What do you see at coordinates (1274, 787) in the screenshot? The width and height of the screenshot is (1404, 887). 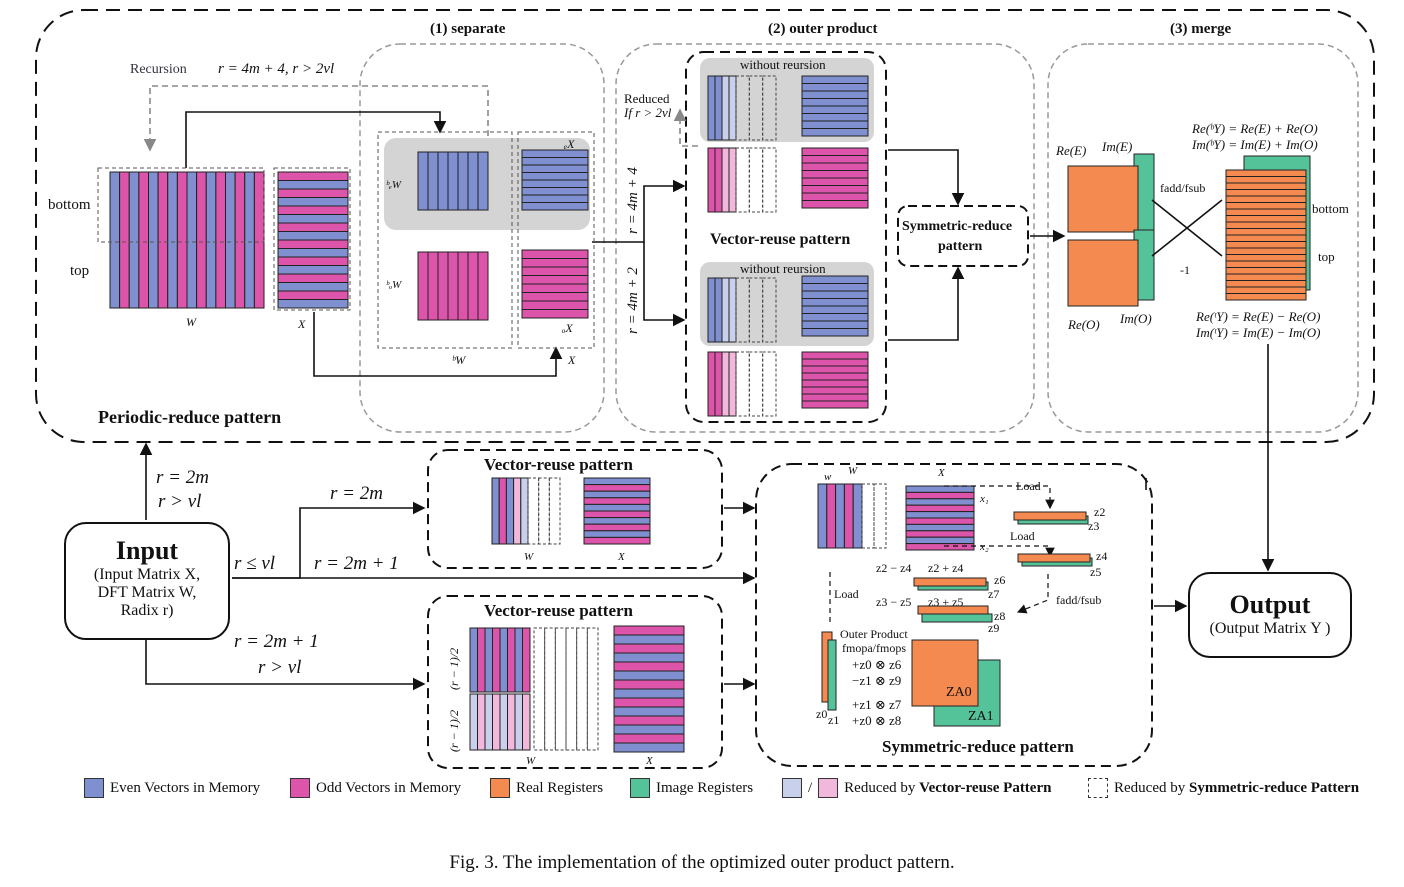 I see `legend-sr-bold: Symmetric-reduce Pattern` at bounding box center [1274, 787].